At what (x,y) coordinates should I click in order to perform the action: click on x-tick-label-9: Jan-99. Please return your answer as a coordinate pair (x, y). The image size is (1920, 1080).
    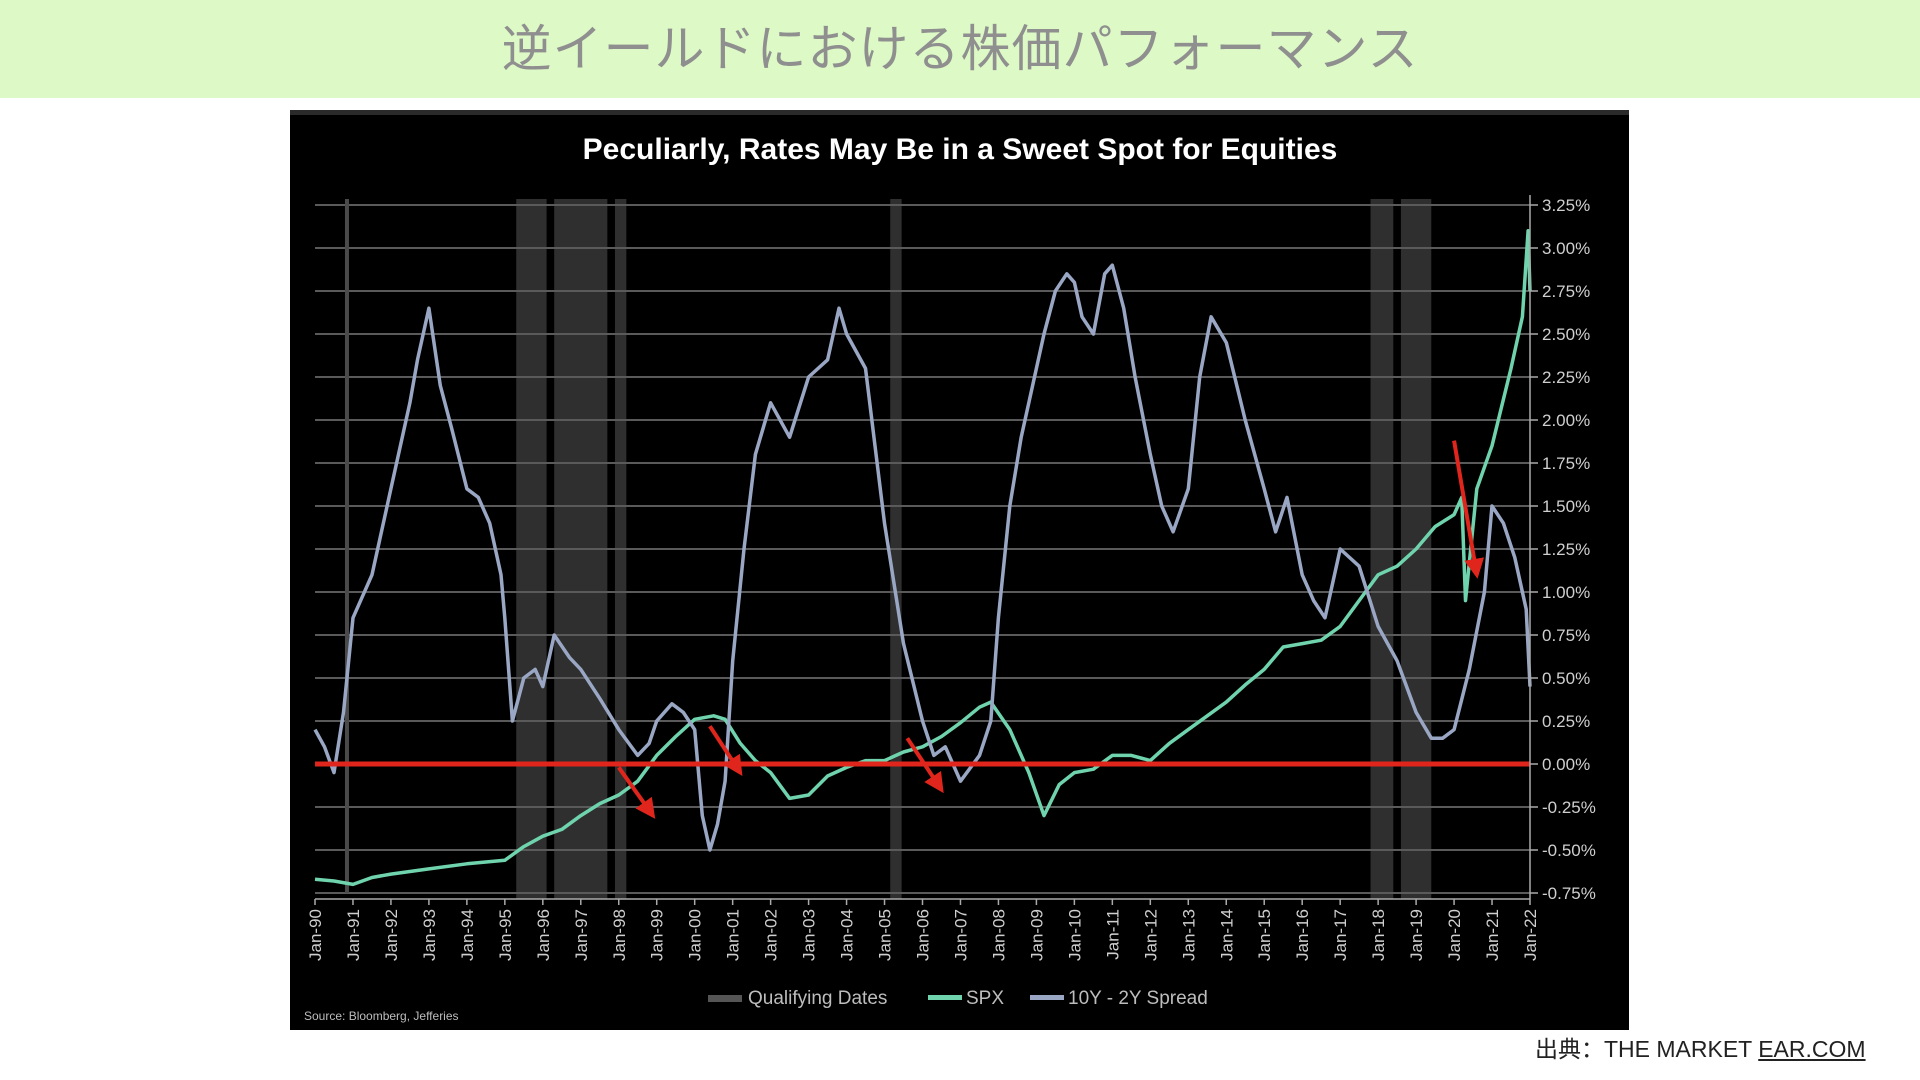
    Looking at the image, I should click on (657, 935).